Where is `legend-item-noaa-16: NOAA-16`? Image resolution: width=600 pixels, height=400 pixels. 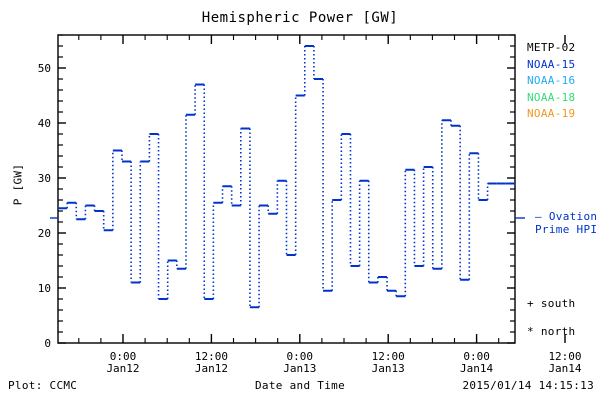
legend-item-noaa-16: NOAA-16 is located at coordinates (551, 80).